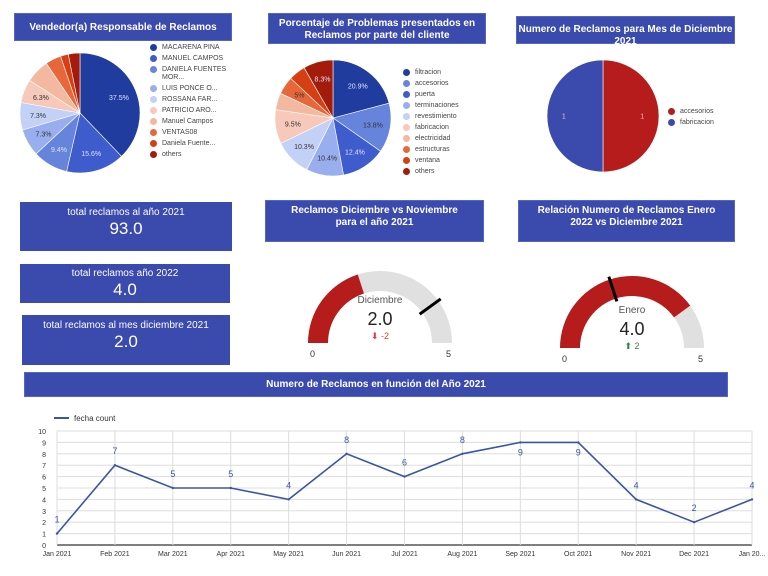 The width and height of the screenshot is (768, 576). I want to click on legend-item: puerta, so click(443, 95).